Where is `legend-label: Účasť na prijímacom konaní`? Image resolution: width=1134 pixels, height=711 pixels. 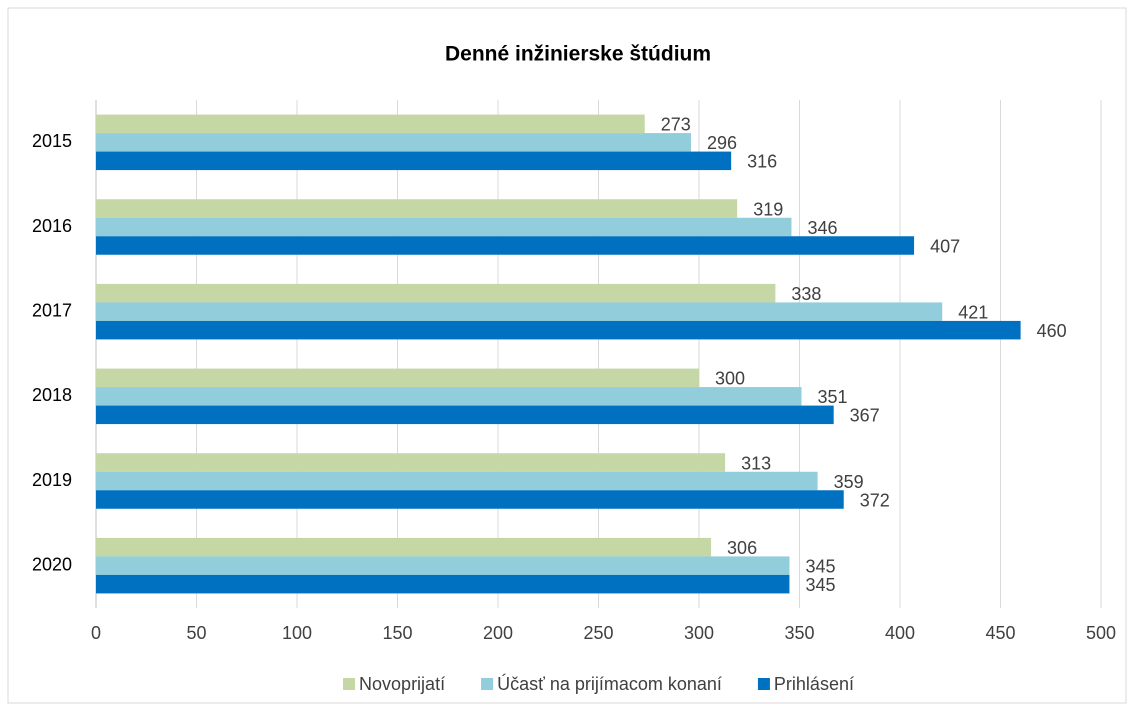
legend-label: Účasť na prijímacom konaní is located at coordinates (609, 683).